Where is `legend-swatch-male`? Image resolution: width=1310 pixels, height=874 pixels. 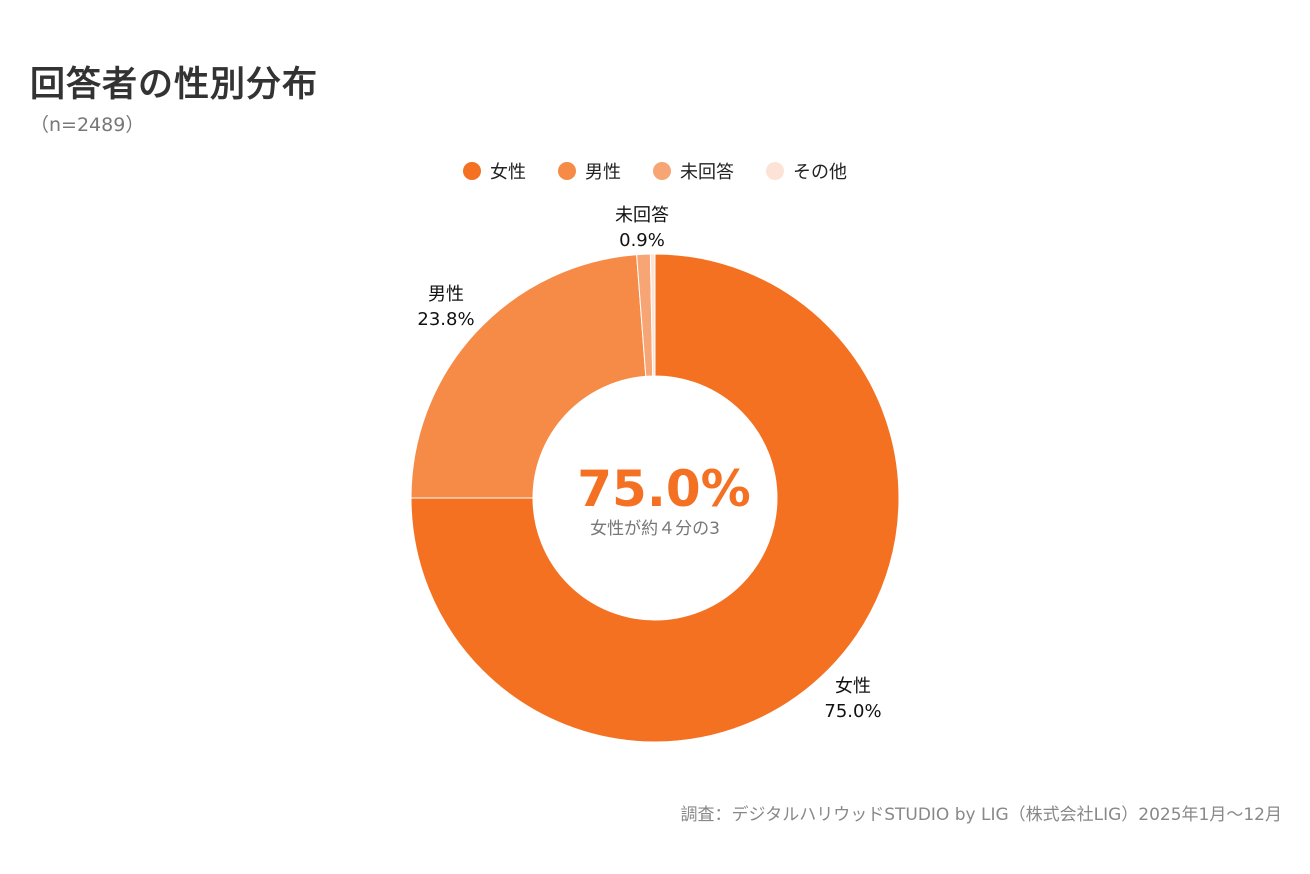
legend-swatch-male is located at coordinates (567, 171).